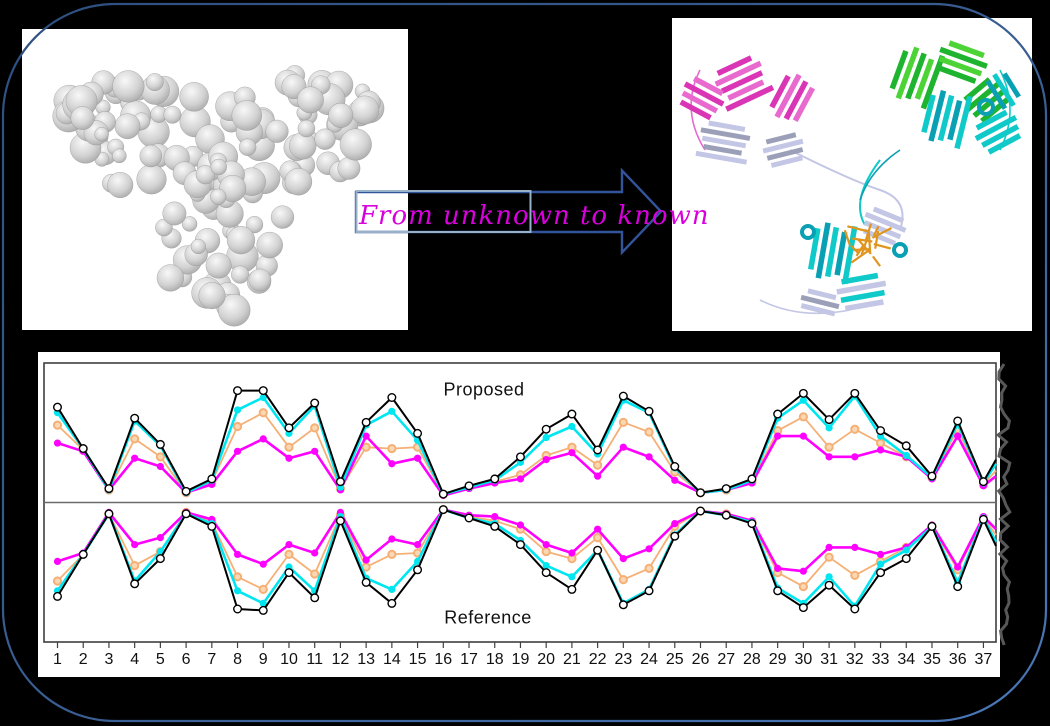 The height and width of the screenshot is (726, 1050). I want to click on svg-text: 13, so click(366, 659).